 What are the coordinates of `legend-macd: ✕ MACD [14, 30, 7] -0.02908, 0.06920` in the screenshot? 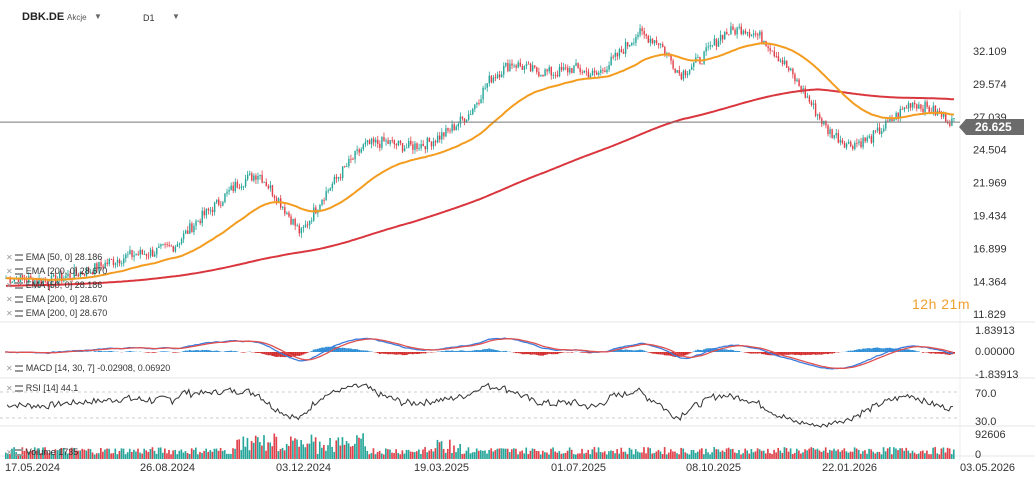 It's located at (88, 368).